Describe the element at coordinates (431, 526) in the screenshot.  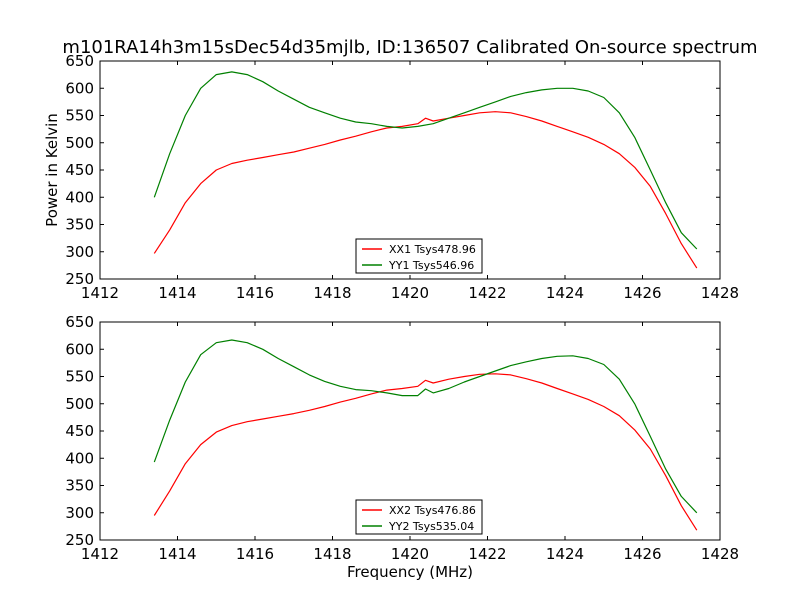
I see `legend-label: YY2 Tsys535.04` at that location.